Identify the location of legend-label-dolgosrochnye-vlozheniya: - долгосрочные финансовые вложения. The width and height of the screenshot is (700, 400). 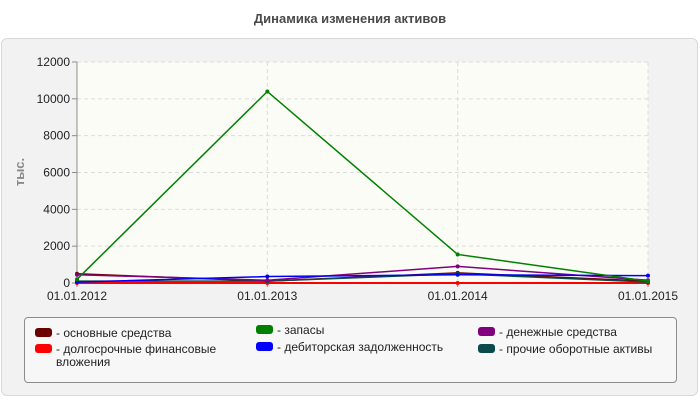
(136, 355).